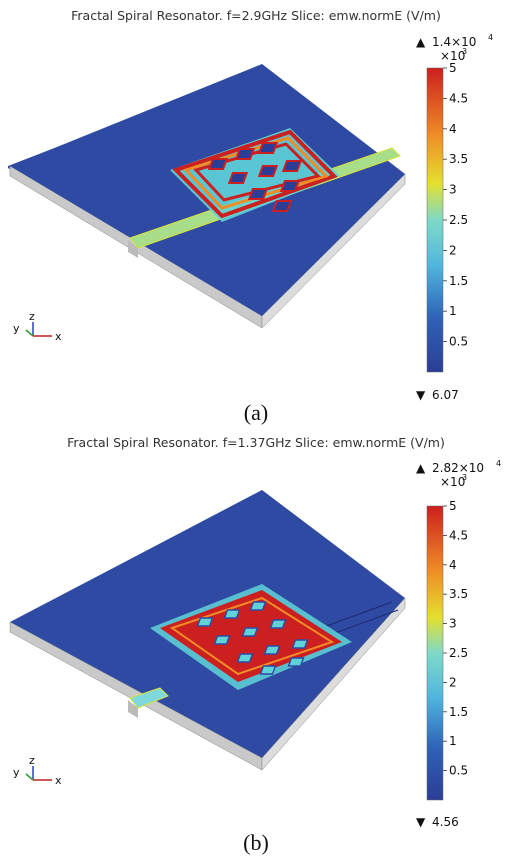 Image resolution: width=512 pixels, height=861 pixels. Describe the element at coordinates (464, 477) in the screenshot. I see `colorbar-b-scale-exp: 3` at that location.